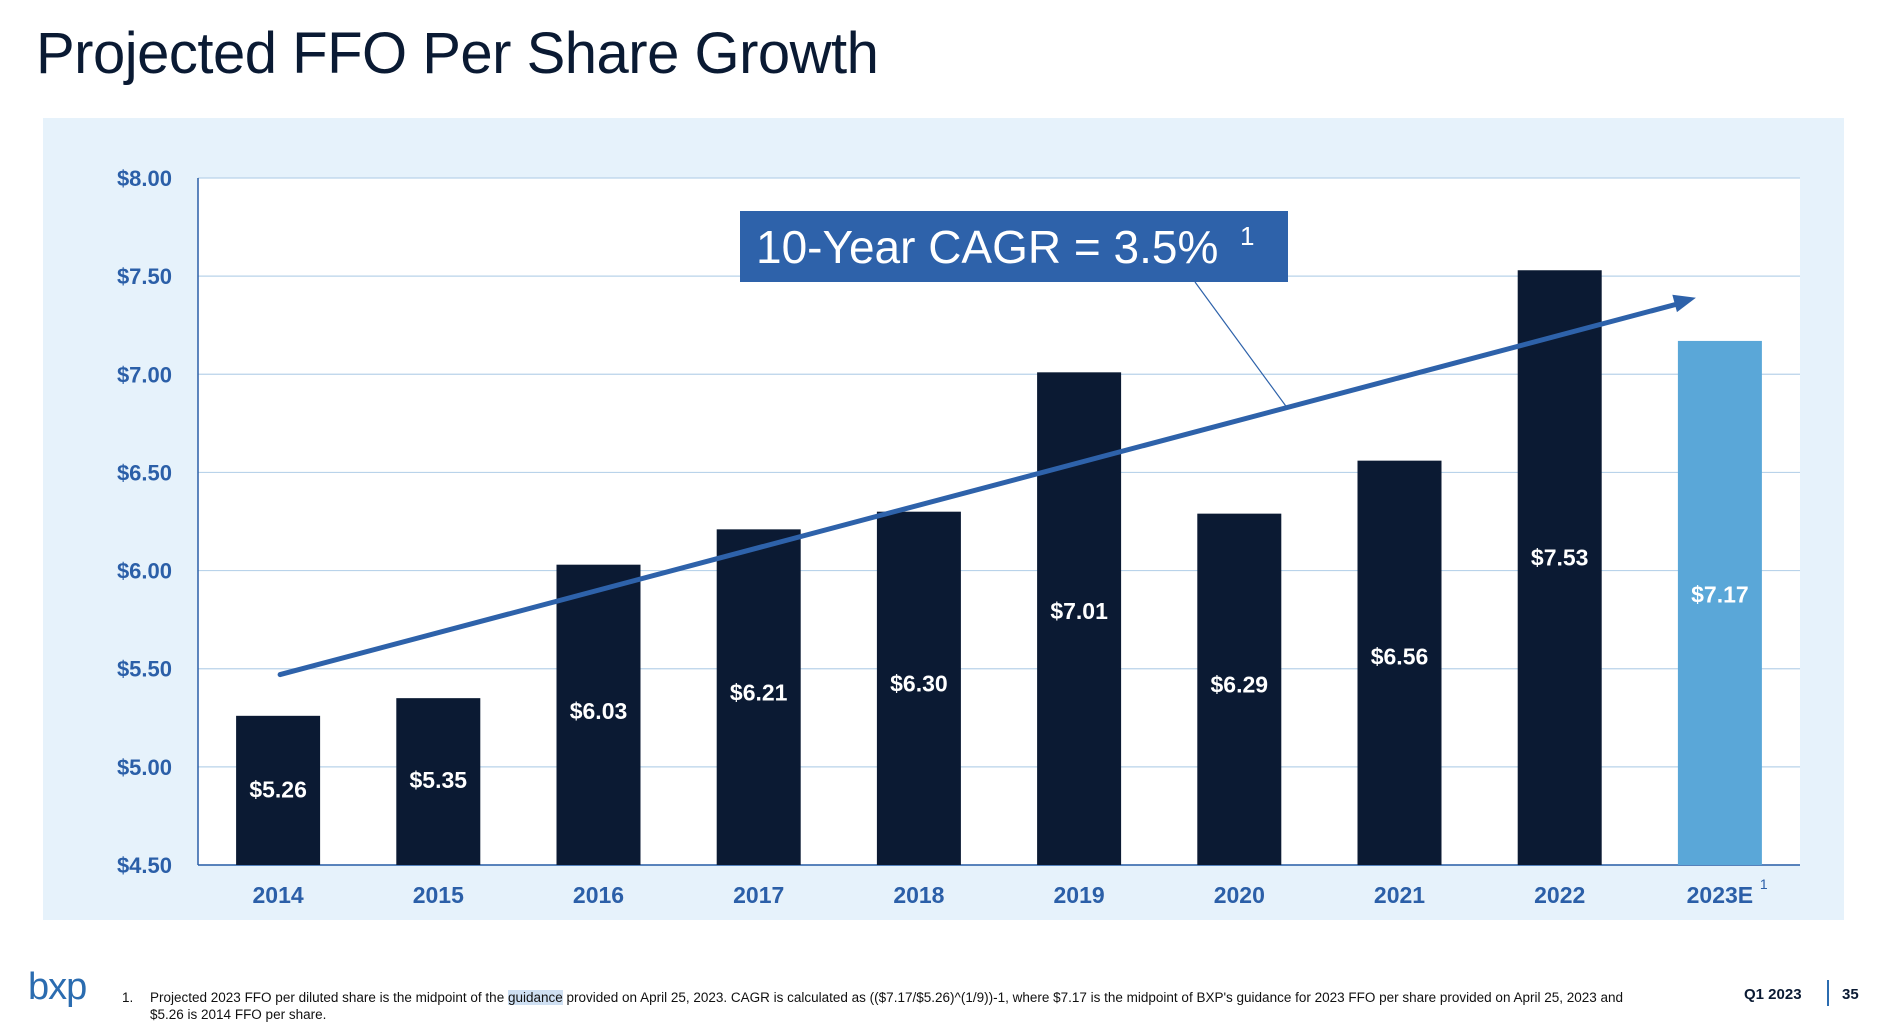  Describe the element at coordinates (1079, 611) in the screenshot. I see `bar-value-label: $7.01` at that location.